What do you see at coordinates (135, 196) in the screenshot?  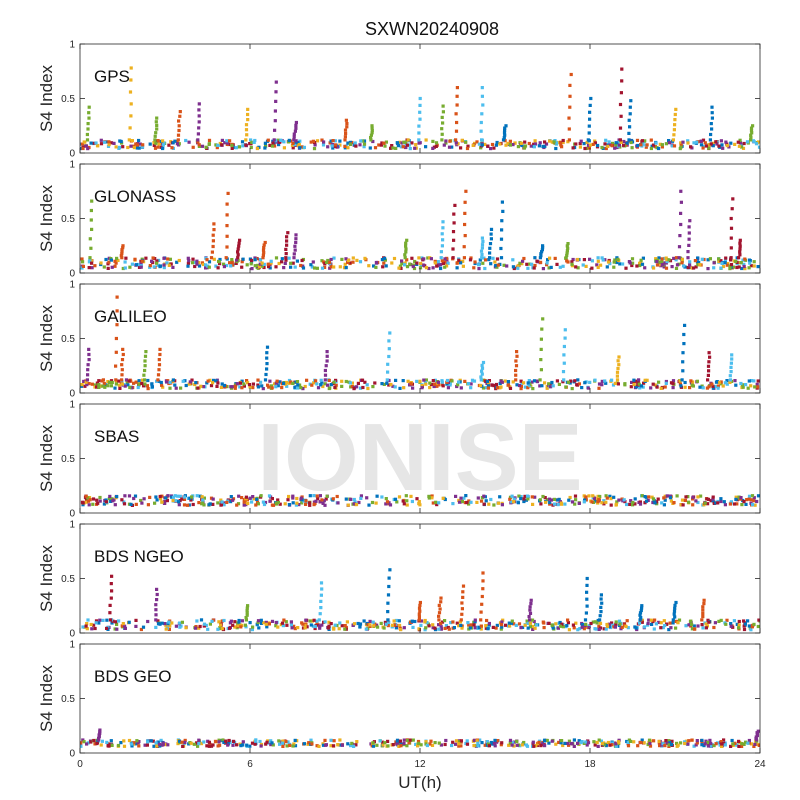 I see `constellation-label: GLONASS` at bounding box center [135, 196].